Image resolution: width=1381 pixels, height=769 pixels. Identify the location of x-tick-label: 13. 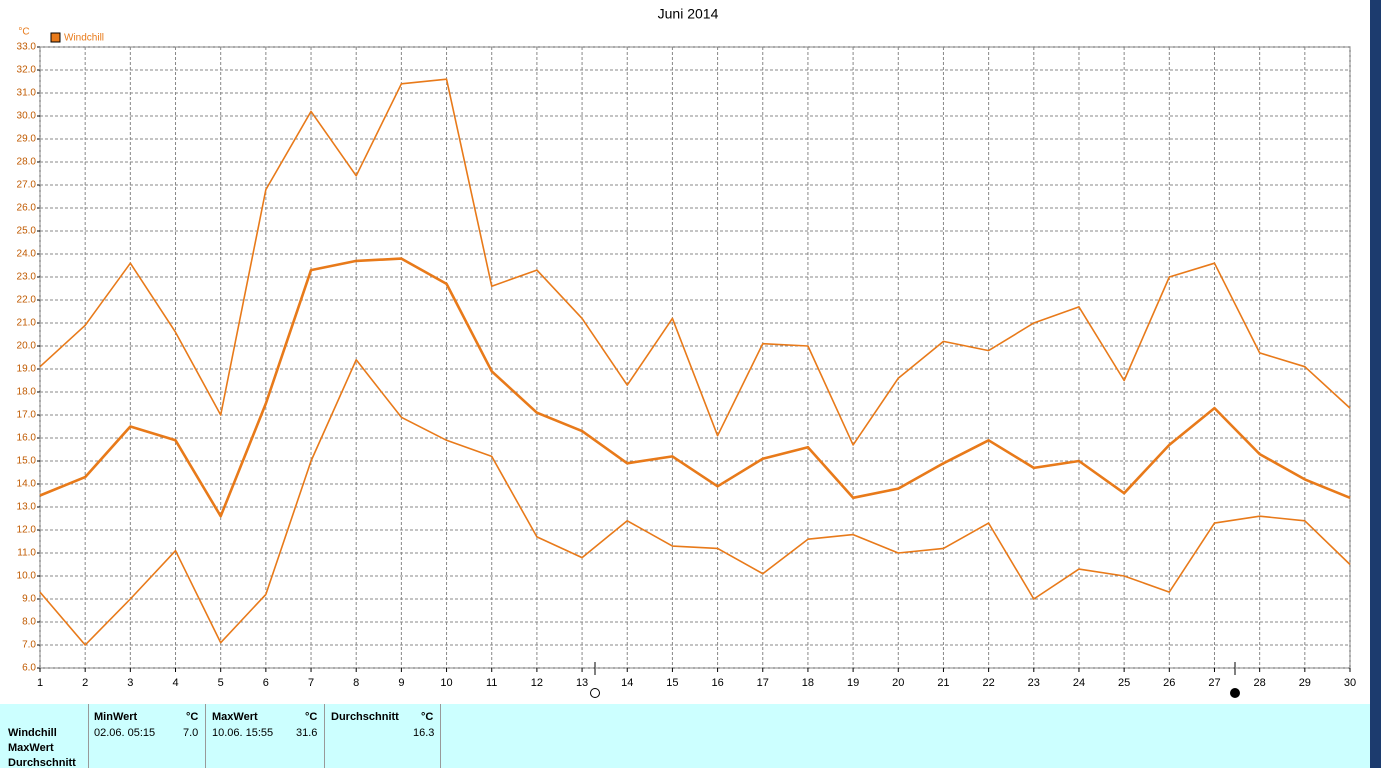
(582, 683).